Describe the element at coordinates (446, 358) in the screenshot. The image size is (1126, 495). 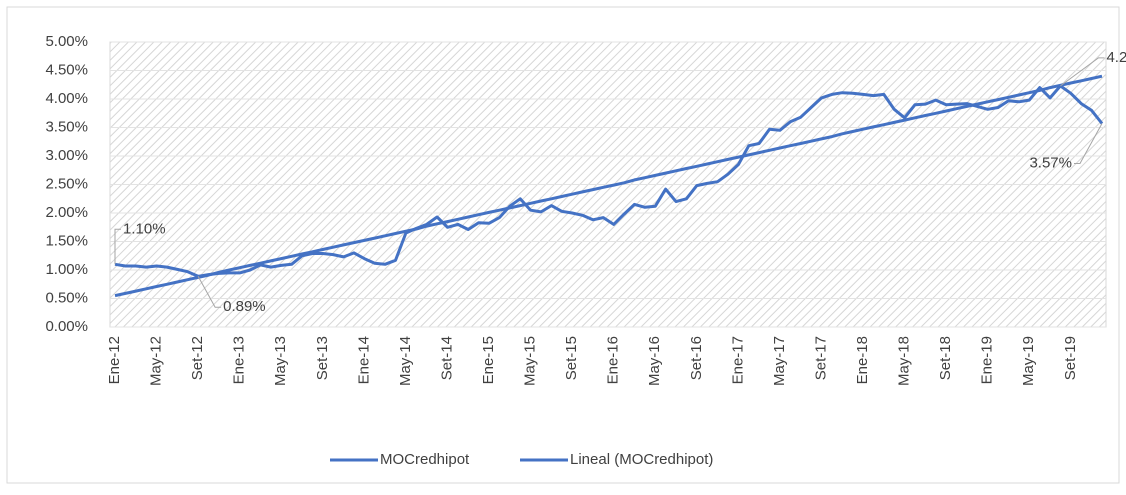
I see `x-tick-label: Set-14` at that location.